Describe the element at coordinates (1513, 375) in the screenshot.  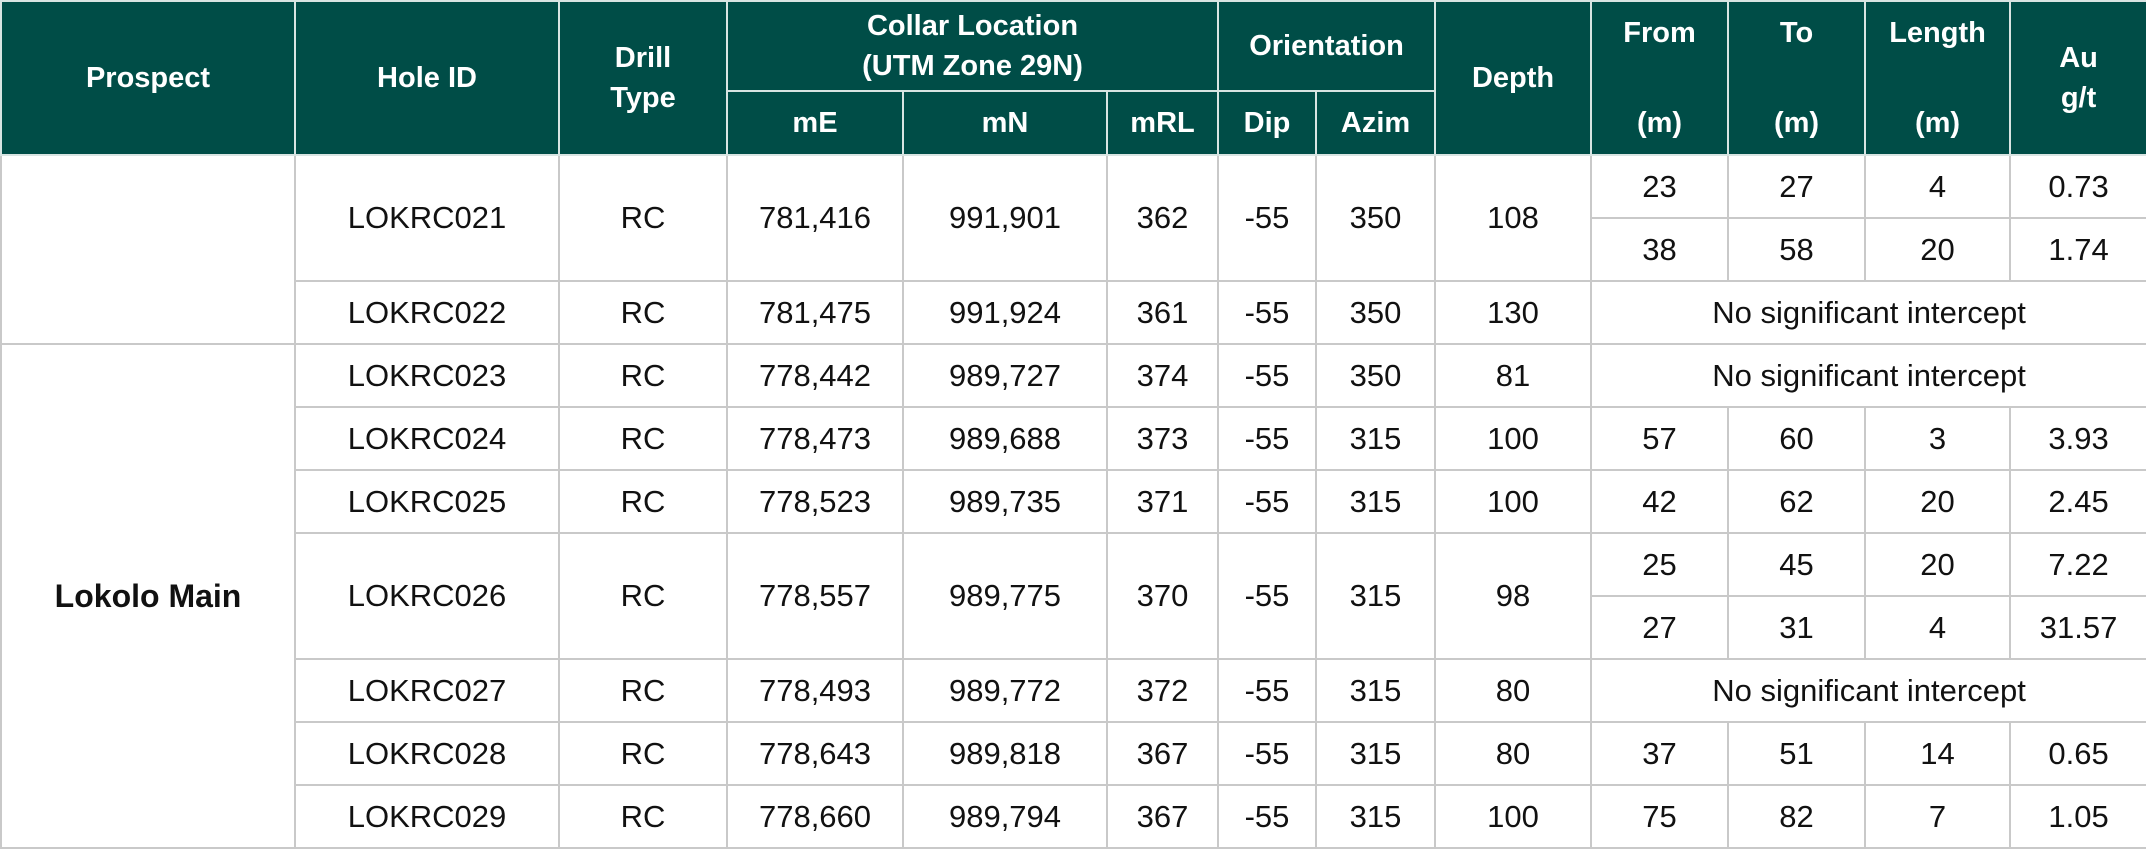
I see `depth-cell: 81` at that location.